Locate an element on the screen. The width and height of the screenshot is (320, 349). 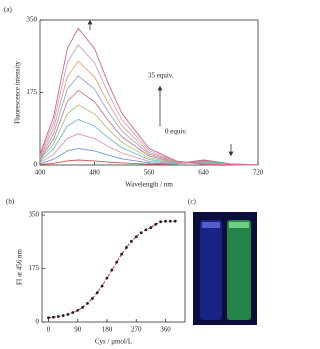
x-tick-label: 480 is located at coordinates (94, 173).